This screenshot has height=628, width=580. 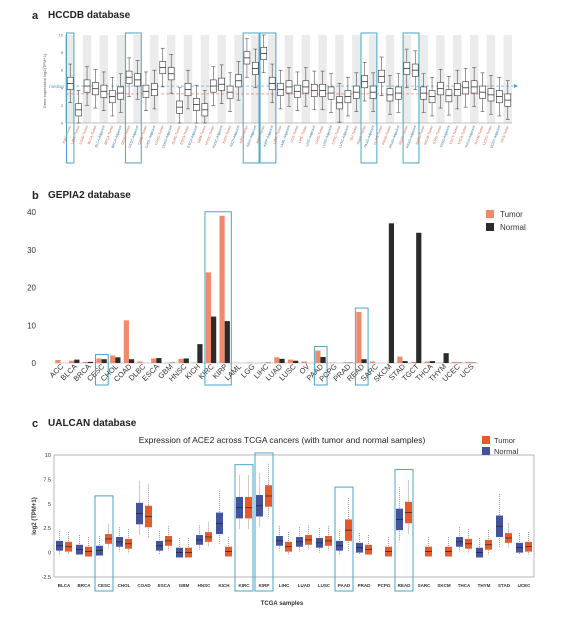 I want to click on x-tick-label: BLCA-Tumor, so click(x=92, y=134).